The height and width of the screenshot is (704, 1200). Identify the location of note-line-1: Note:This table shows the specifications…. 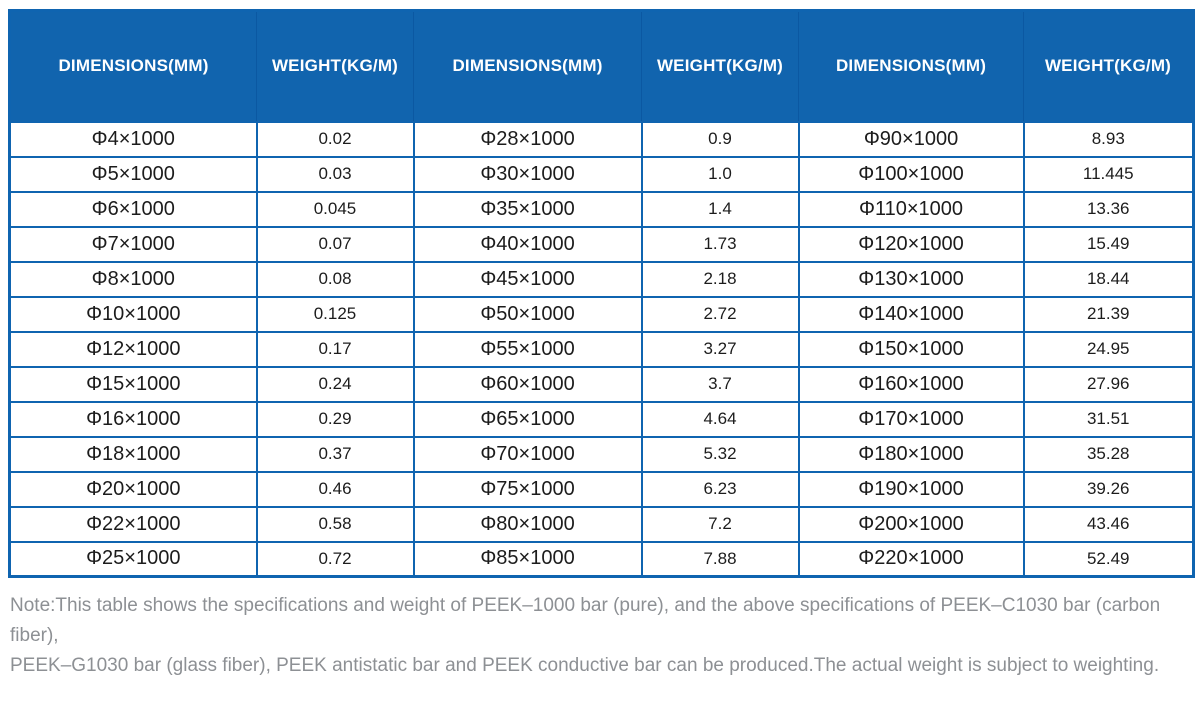
(585, 620).